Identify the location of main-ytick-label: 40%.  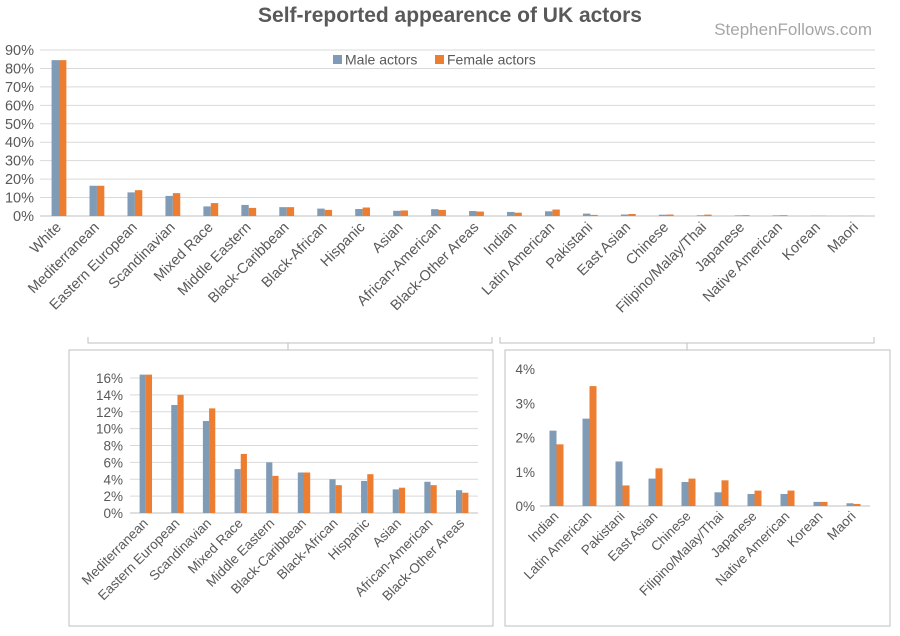
(19, 143).